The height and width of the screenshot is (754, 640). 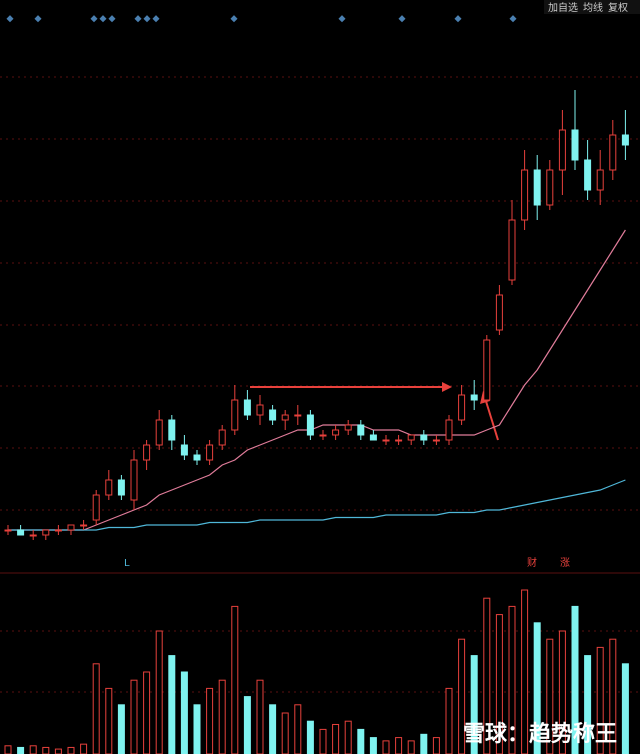 I want to click on ma-line, so click(x=317, y=505).